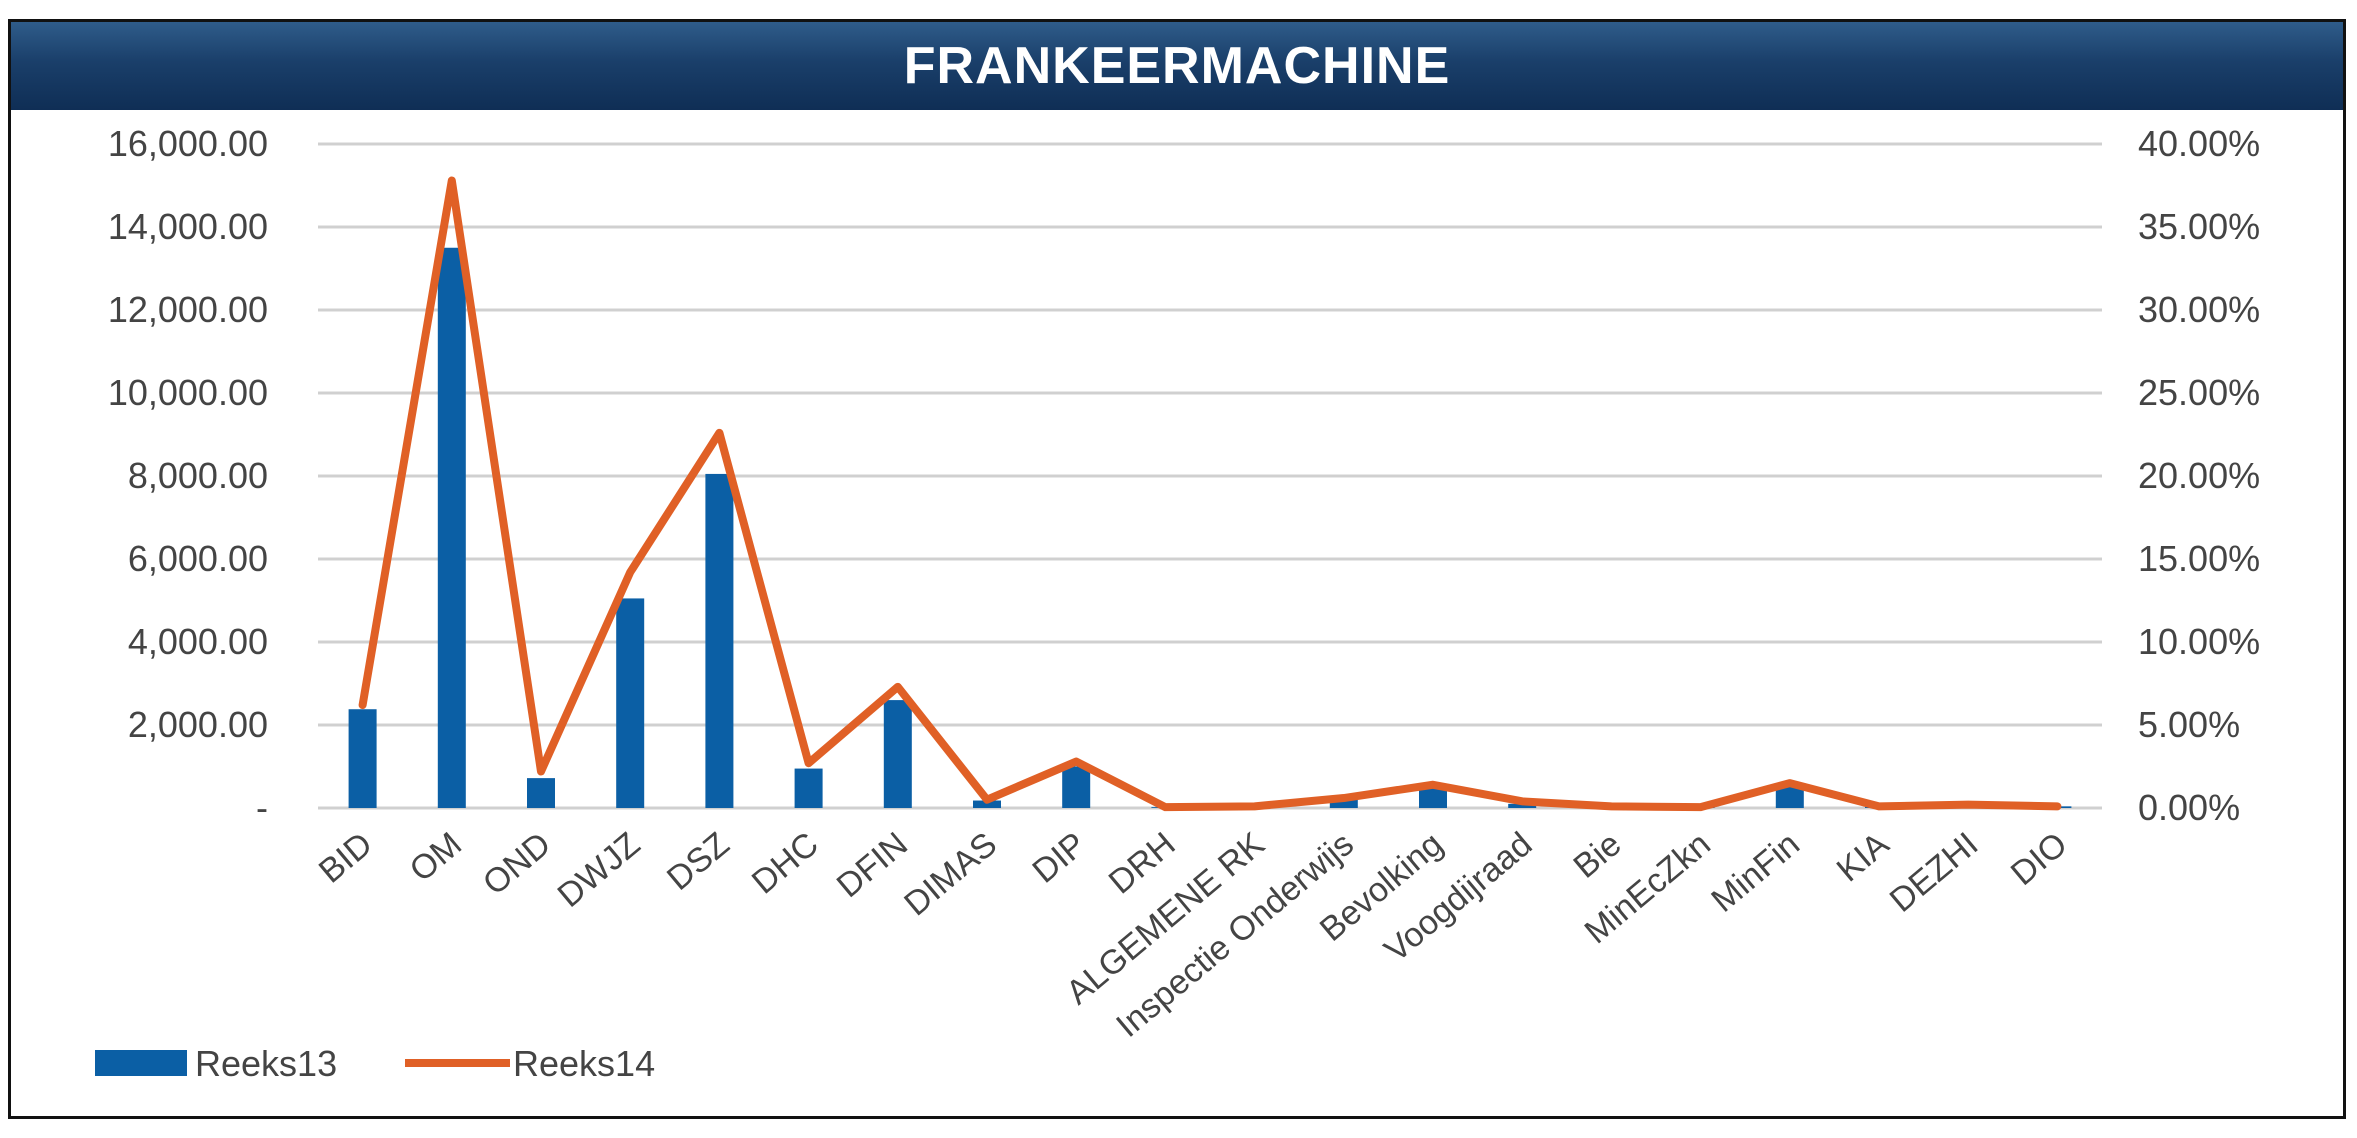 This screenshot has width=2357, height=1138. What do you see at coordinates (2189, 724) in the screenshot?
I see `right-tick-label: 5.00%` at bounding box center [2189, 724].